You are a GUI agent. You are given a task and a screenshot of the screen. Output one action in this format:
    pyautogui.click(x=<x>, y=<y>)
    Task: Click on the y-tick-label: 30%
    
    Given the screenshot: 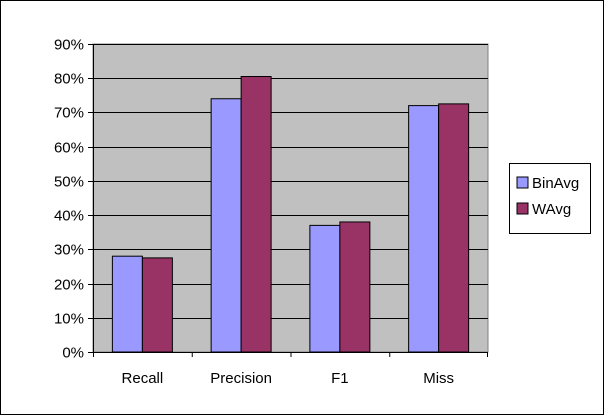 What is the action you would take?
    pyautogui.click(x=69, y=250)
    